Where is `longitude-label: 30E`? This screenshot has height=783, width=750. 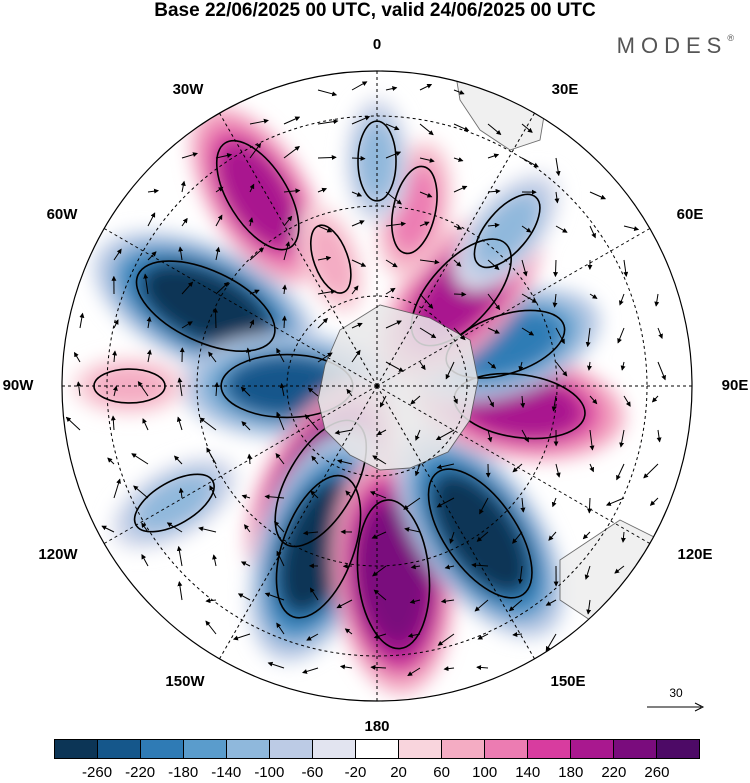
longitude-label: 30E is located at coordinates (565, 89).